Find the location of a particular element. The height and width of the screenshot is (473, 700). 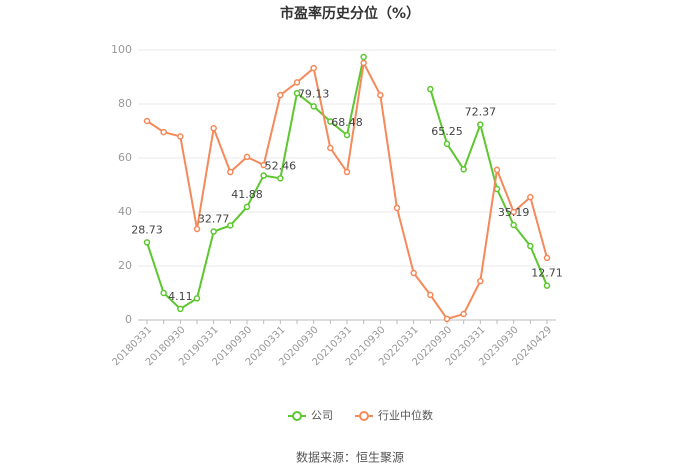

legend-label: 行业中位数 is located at coordinates (405, 415).